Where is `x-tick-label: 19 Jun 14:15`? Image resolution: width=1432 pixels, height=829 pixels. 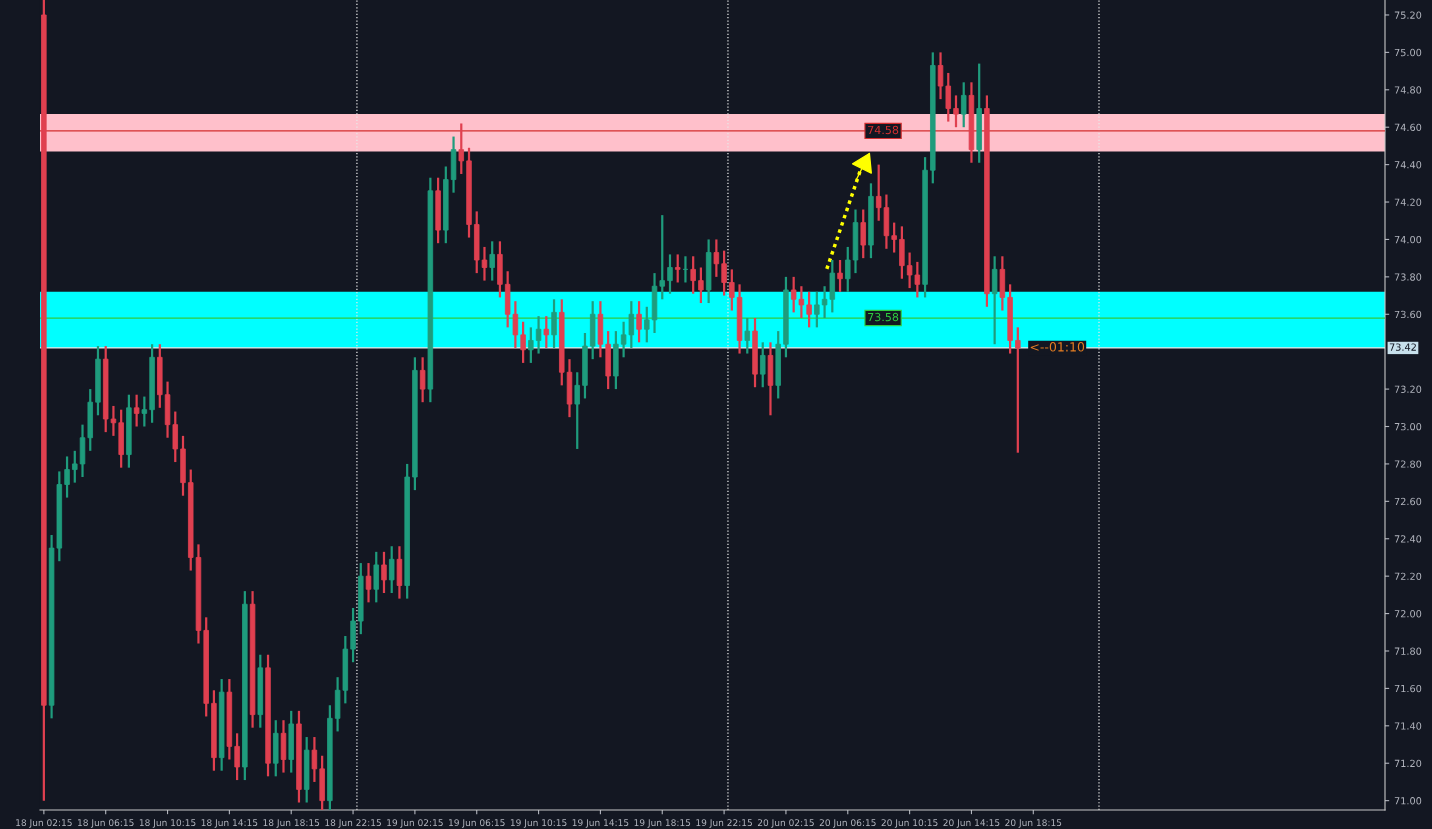
x-tick-label: 19 Jun 14:15 is located at coordinates (600, 823).